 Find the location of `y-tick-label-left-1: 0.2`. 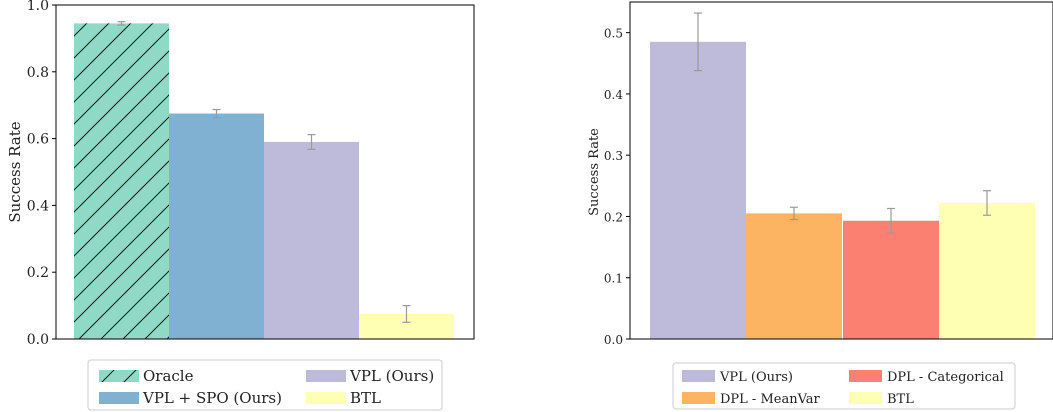

y-tick-label-left-1: 0.2 is located at coordinates (38, 273).